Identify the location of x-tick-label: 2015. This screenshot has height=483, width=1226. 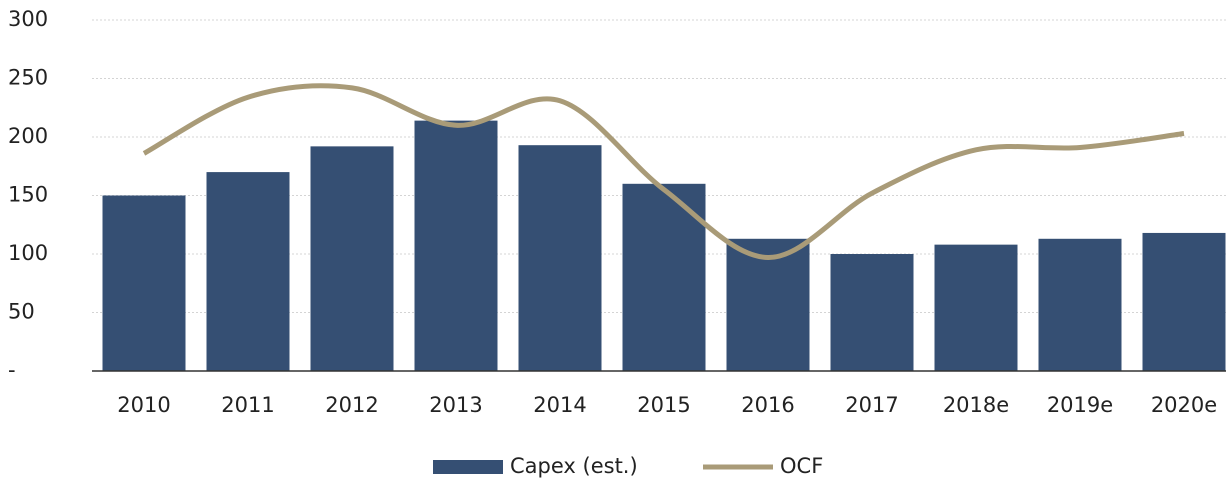
(663, 405).